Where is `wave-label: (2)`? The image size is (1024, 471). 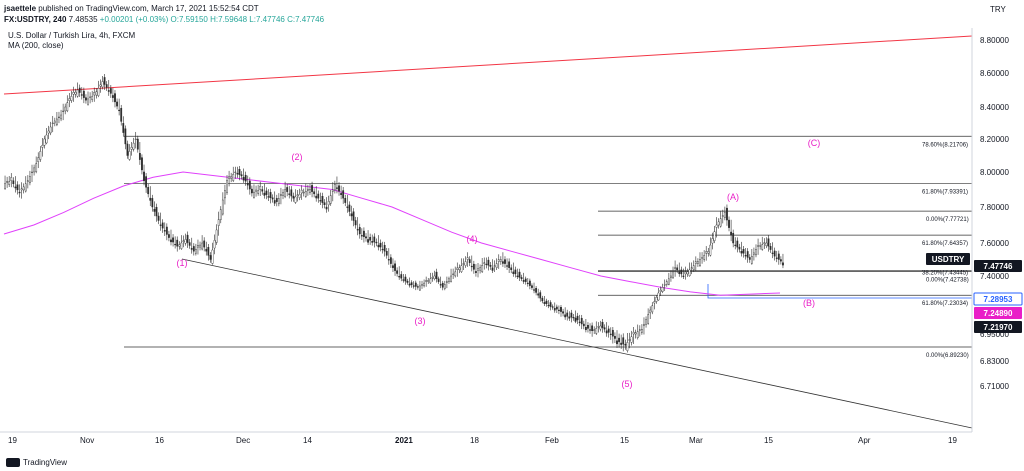
wave-label: (2) is located at coordinates (297, 157).